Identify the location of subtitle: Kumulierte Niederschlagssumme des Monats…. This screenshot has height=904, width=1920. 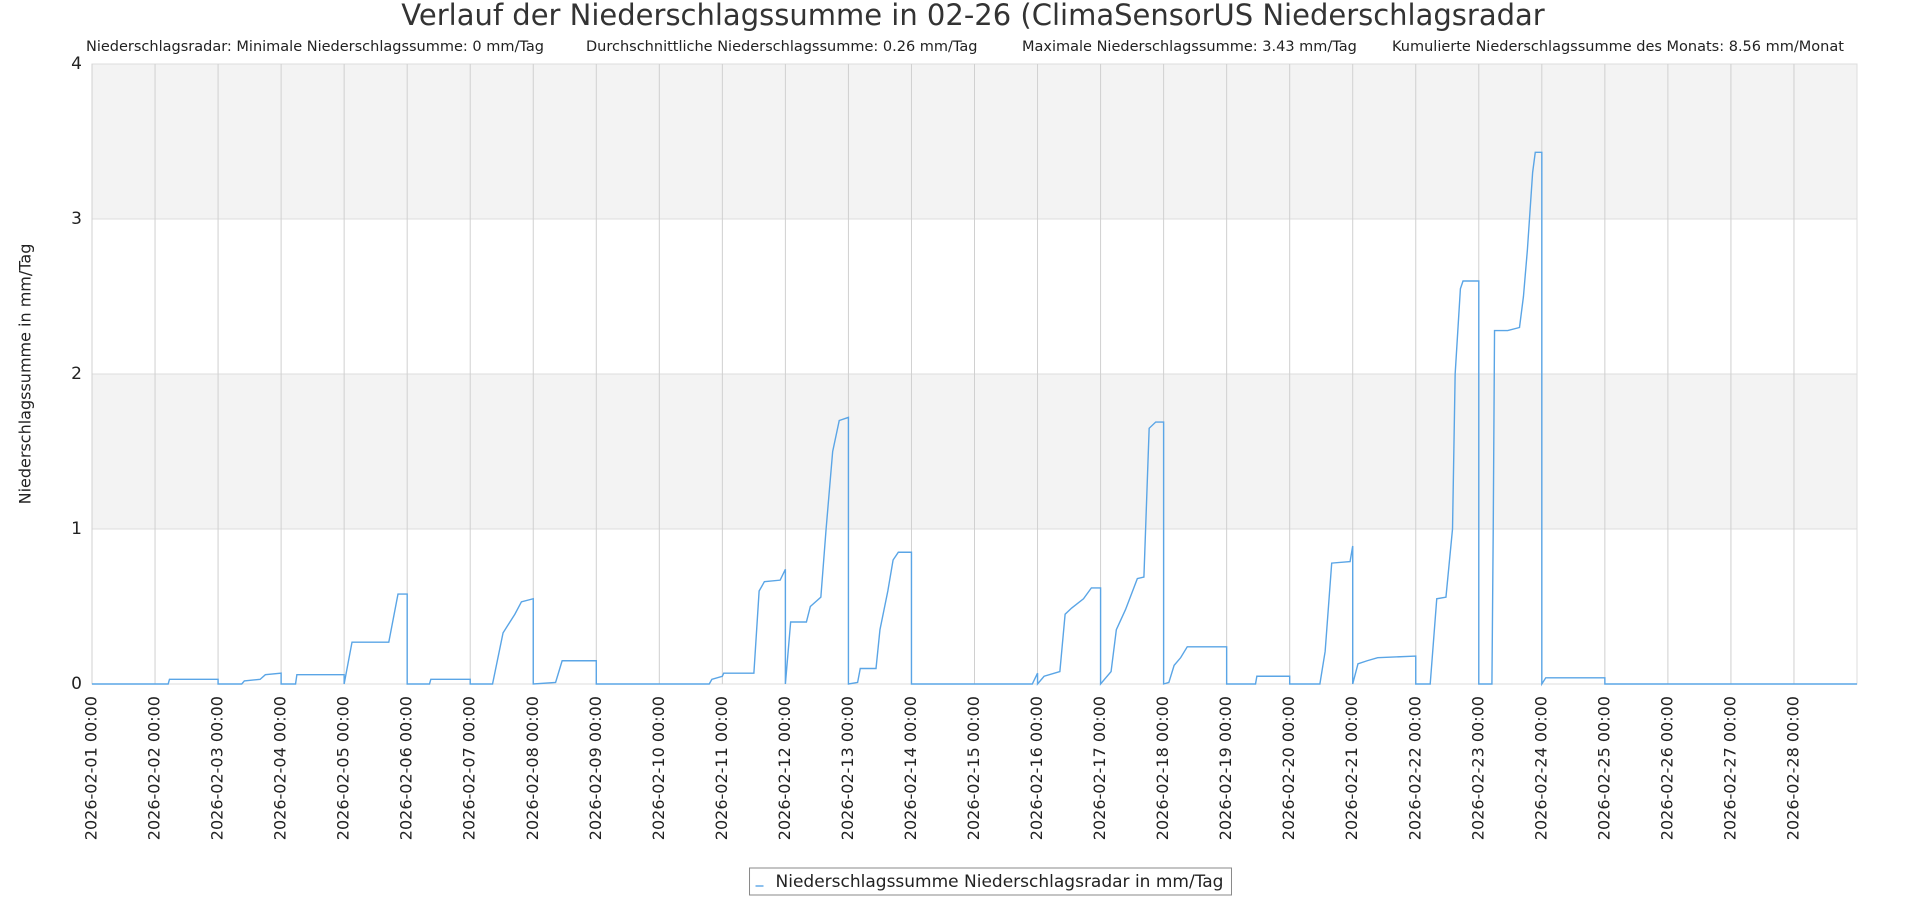
(1618, 47).